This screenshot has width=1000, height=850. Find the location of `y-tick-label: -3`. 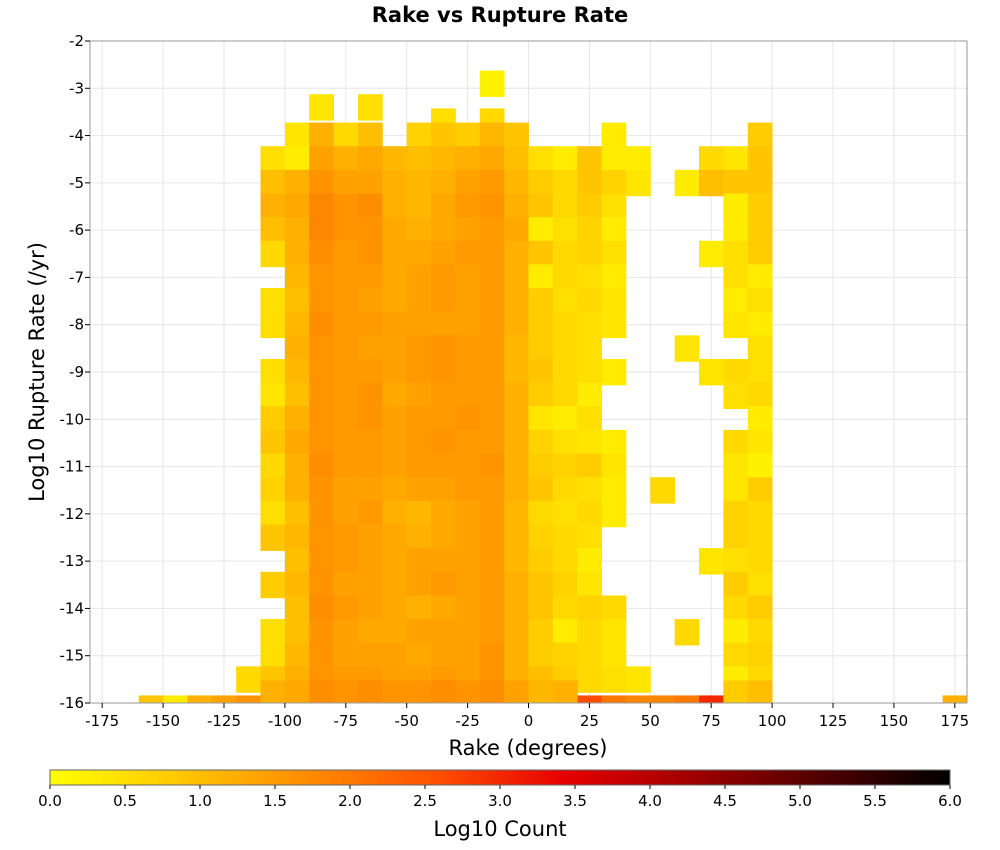

y-tick-label: -3 is located at coordinates (76, 88).